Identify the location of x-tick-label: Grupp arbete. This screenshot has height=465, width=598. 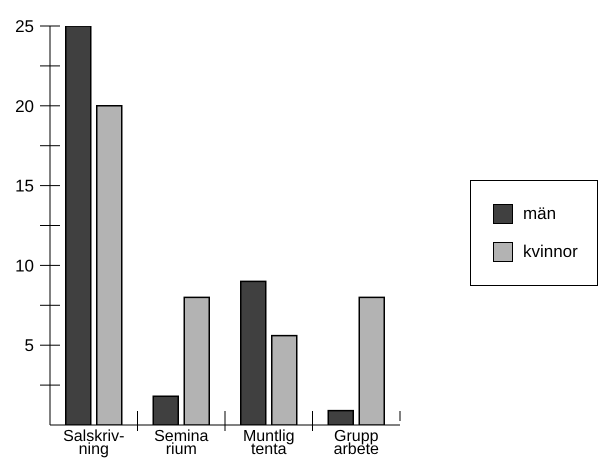
(357, 443).